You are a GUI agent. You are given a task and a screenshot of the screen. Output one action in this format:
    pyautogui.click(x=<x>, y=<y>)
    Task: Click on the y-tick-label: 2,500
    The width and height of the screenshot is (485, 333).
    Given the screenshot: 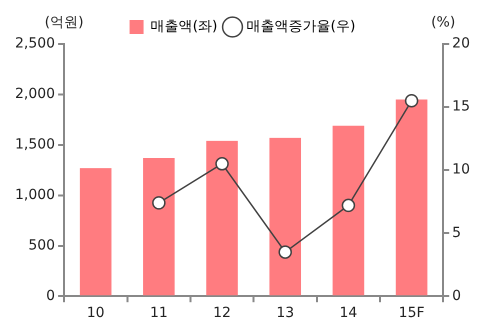 What is the action you would take?
    pyautogui.click(x=35, y=44)
    